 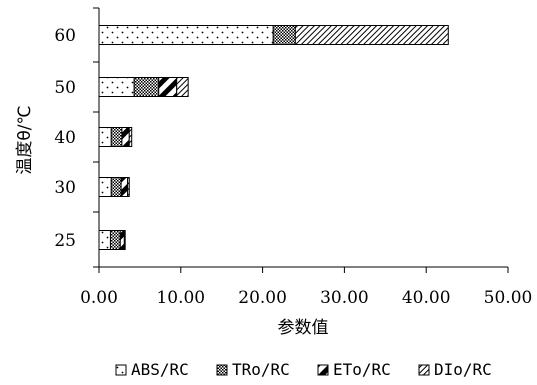 I want to click on legend: ABS/RC TRo/RC ETo/RC DIo/RC, so click(x=303, y=369).